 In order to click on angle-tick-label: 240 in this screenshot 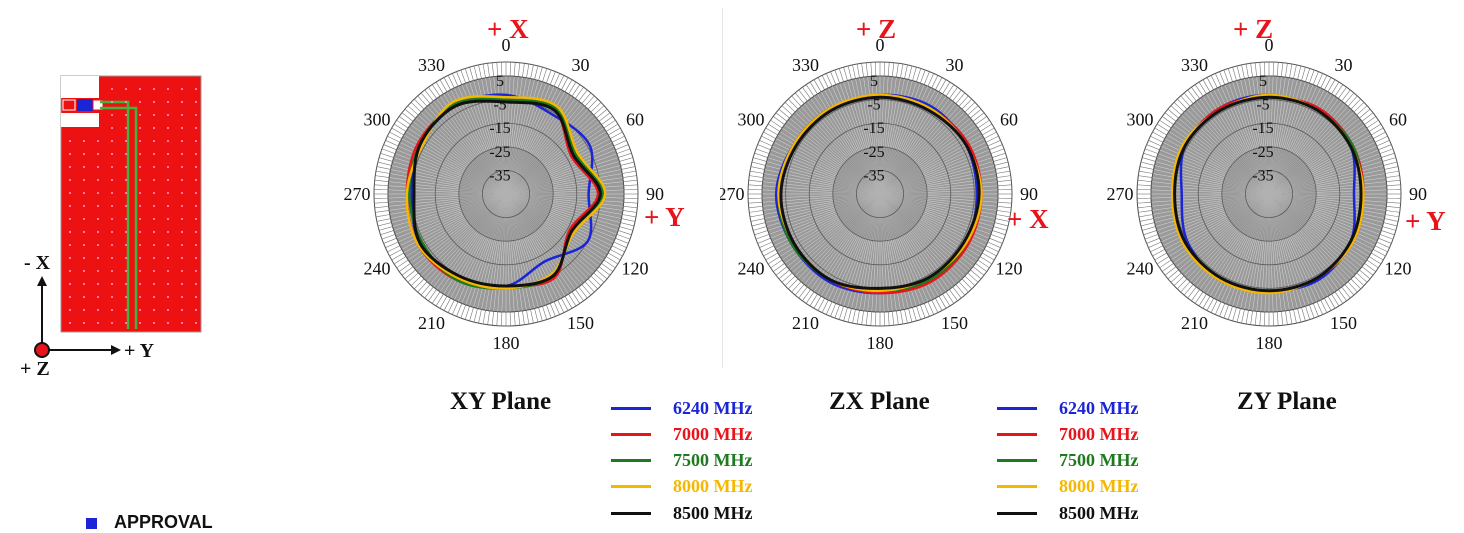, I will do `click(376, 269)`.